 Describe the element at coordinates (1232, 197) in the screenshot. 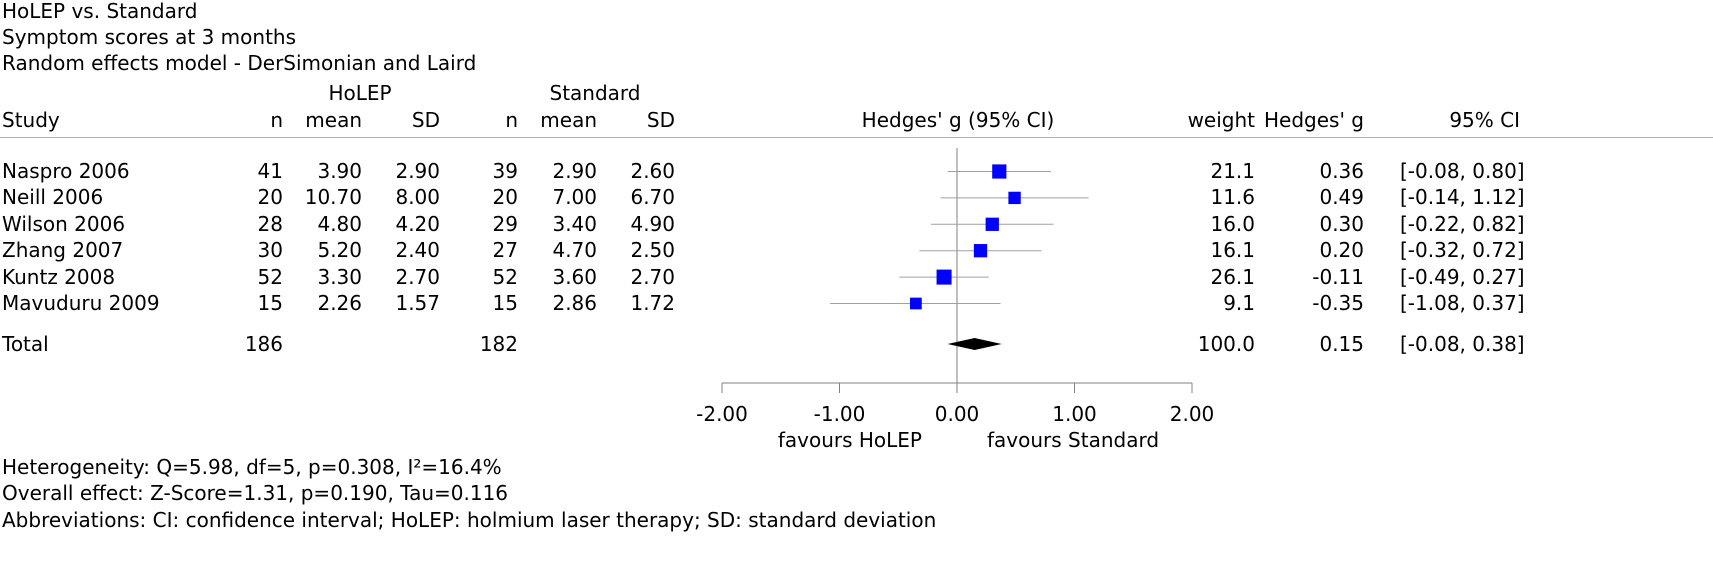

I see `study-weight: 11.6` at that location.